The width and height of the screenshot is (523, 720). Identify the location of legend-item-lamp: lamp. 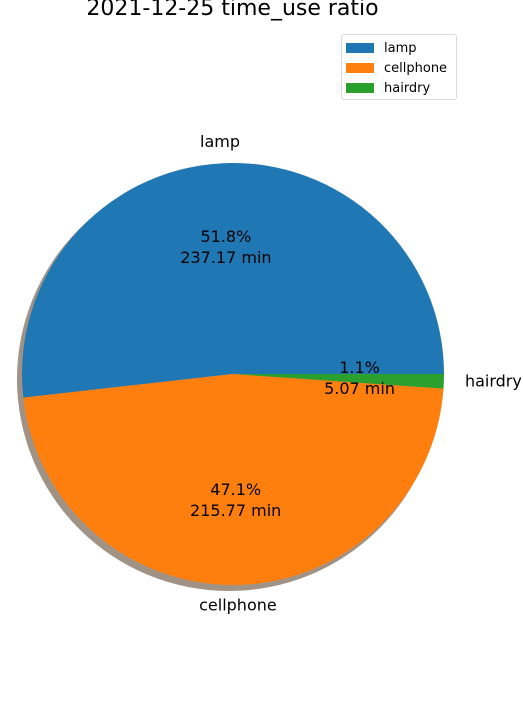
(401, 48).